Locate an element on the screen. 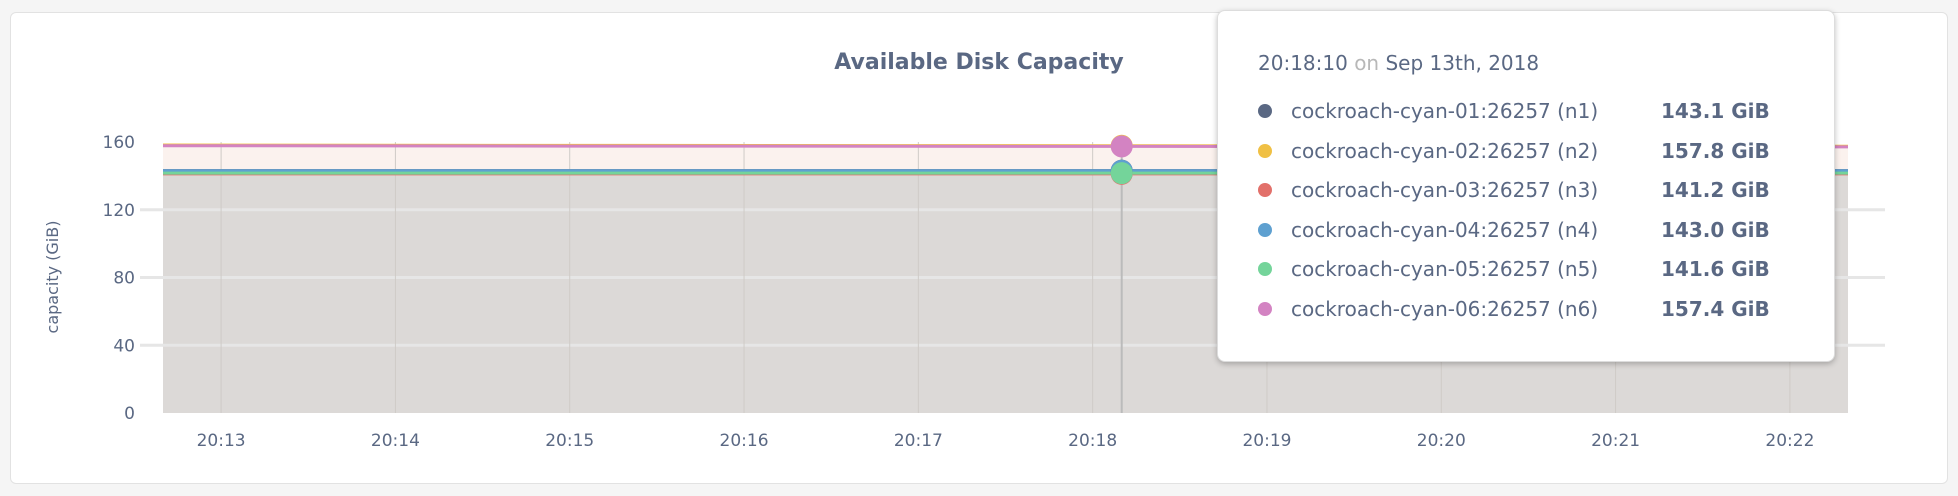  tooltip-series-name: cockroach-cyan-01:26257 (n1) is located at coordinates (1445, 111).